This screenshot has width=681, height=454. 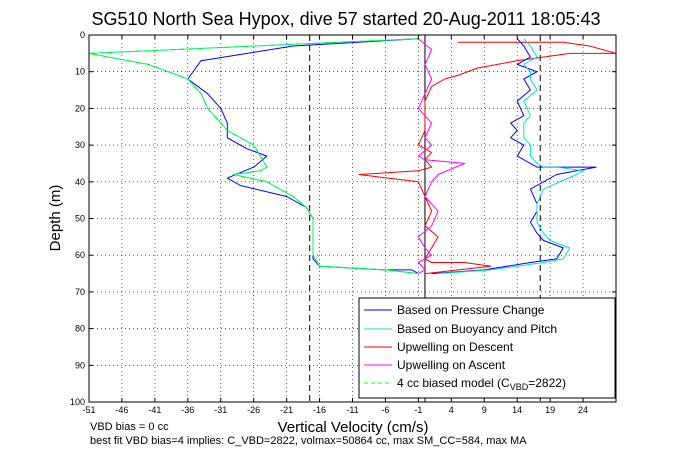 I want to click on x-tick-label: -6, so click(x=385, y=410).